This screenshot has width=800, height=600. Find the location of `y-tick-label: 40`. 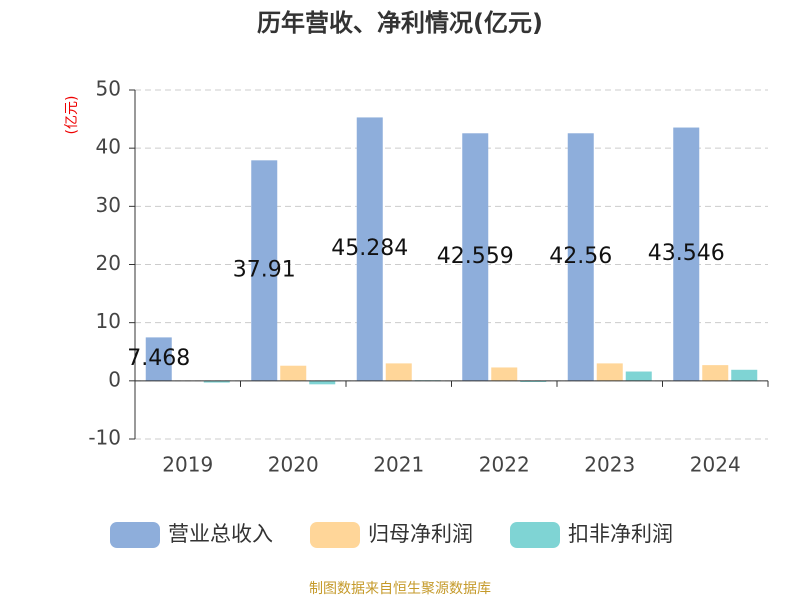

y-tick-label: 40 is located at coordinates (108, 147).